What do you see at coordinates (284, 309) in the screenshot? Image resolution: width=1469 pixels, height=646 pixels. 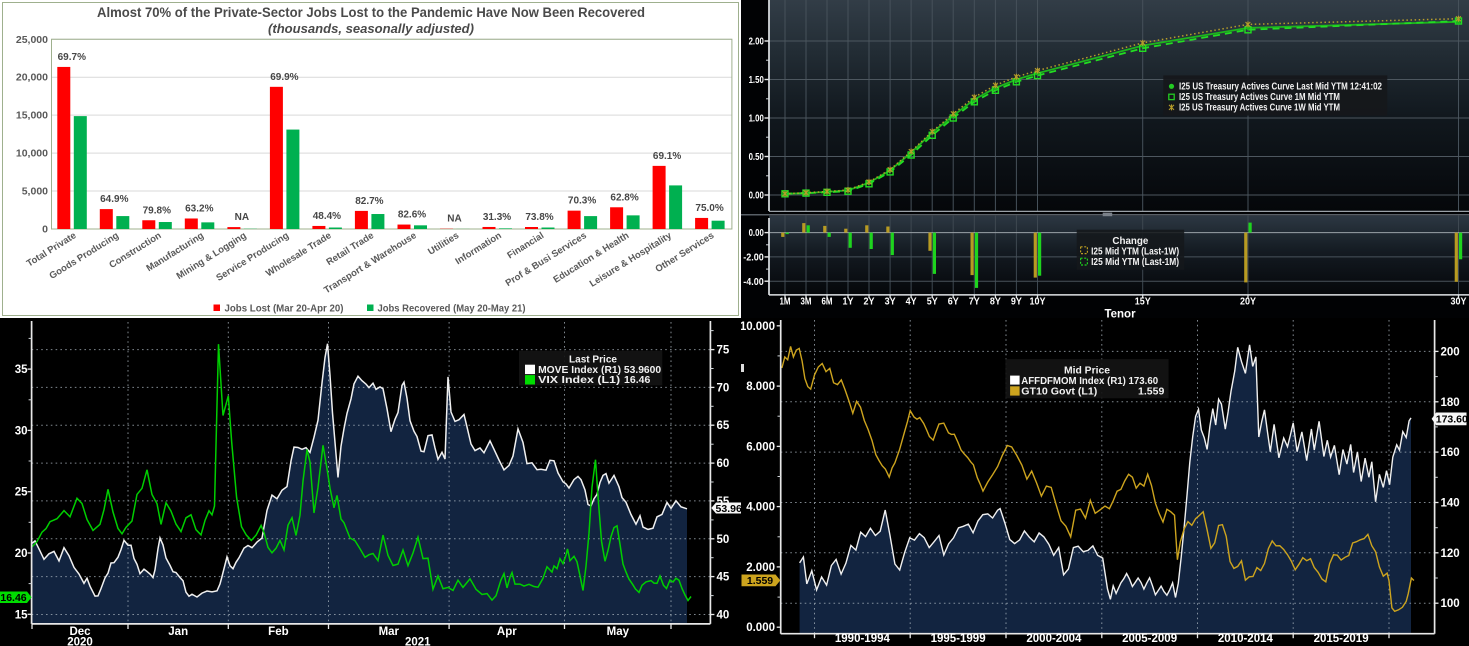 I see `svg-text: Jobs Lost (Mar 20-Apr 20)` at bounding box center [284, 309].